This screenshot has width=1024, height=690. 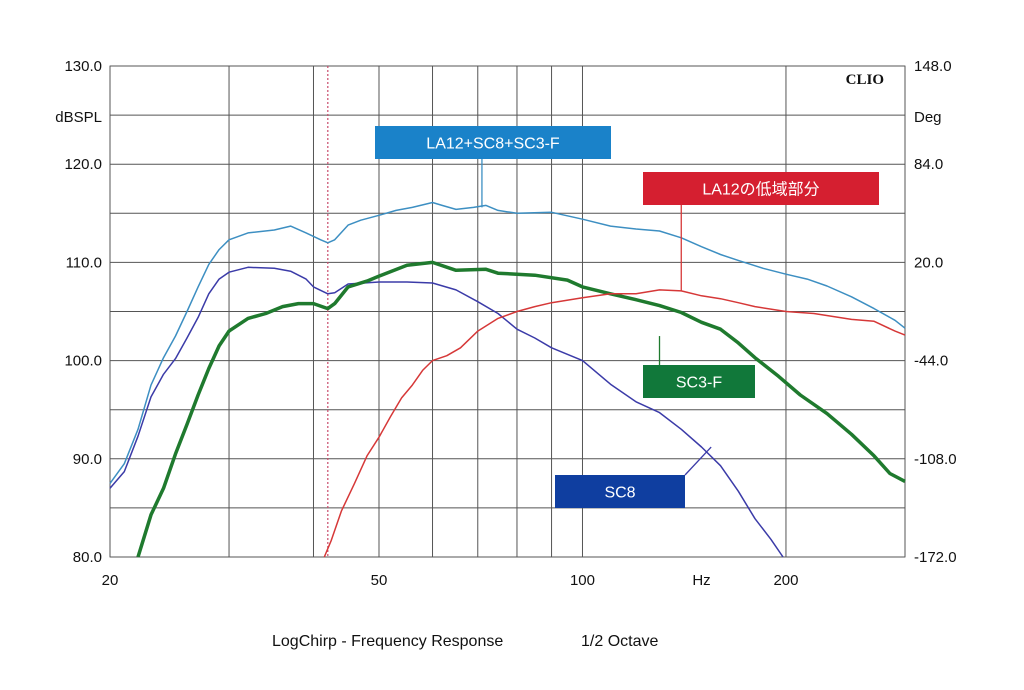 What do you see at coordinates (928, 117) in the screenshot?
I see `right-axis-unit-label: Deg` at bounding box center [928, 117].